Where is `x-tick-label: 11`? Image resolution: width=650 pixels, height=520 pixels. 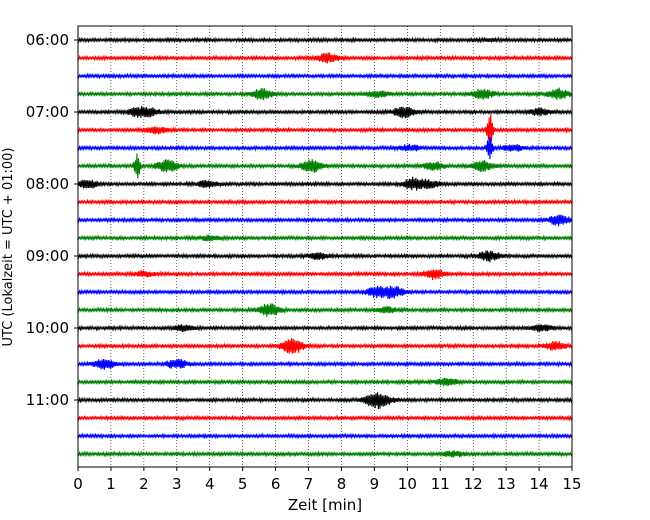
x-tick-label: 11 is located at coordinates (440, 484).